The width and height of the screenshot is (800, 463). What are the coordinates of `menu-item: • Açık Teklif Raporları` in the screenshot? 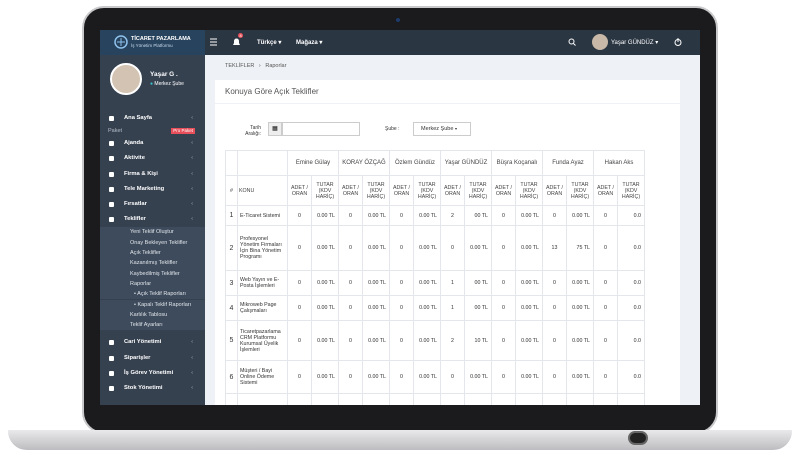 It's located at (152, 294).